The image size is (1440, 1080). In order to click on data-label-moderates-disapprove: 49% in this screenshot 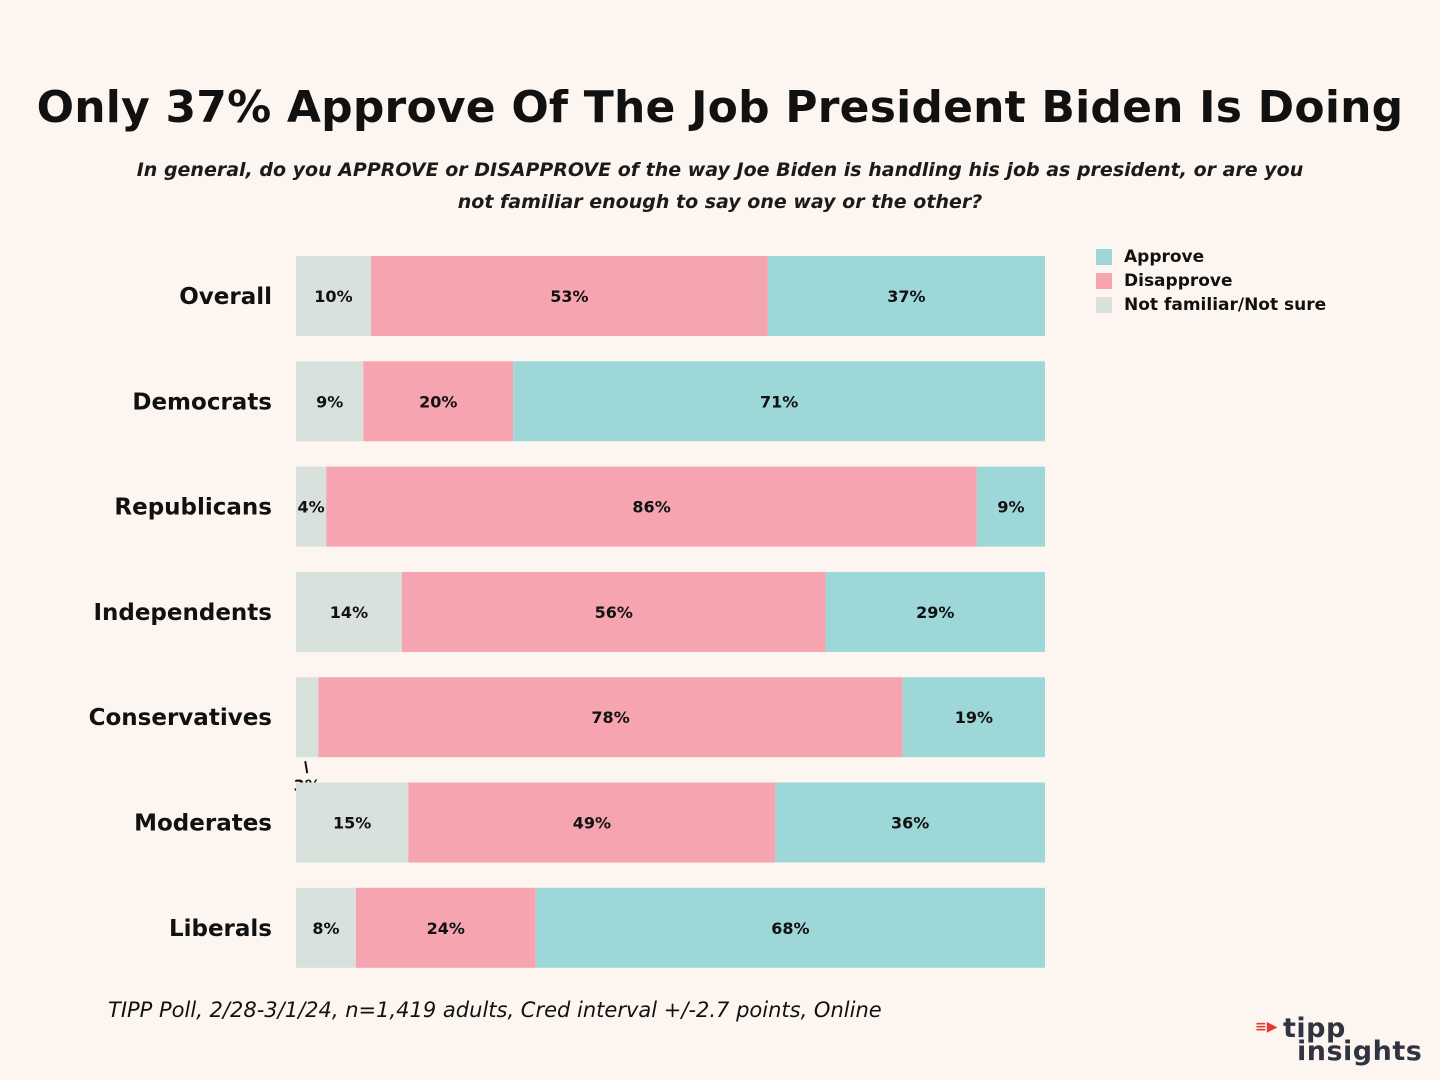, I will do `click(592, 823)`.